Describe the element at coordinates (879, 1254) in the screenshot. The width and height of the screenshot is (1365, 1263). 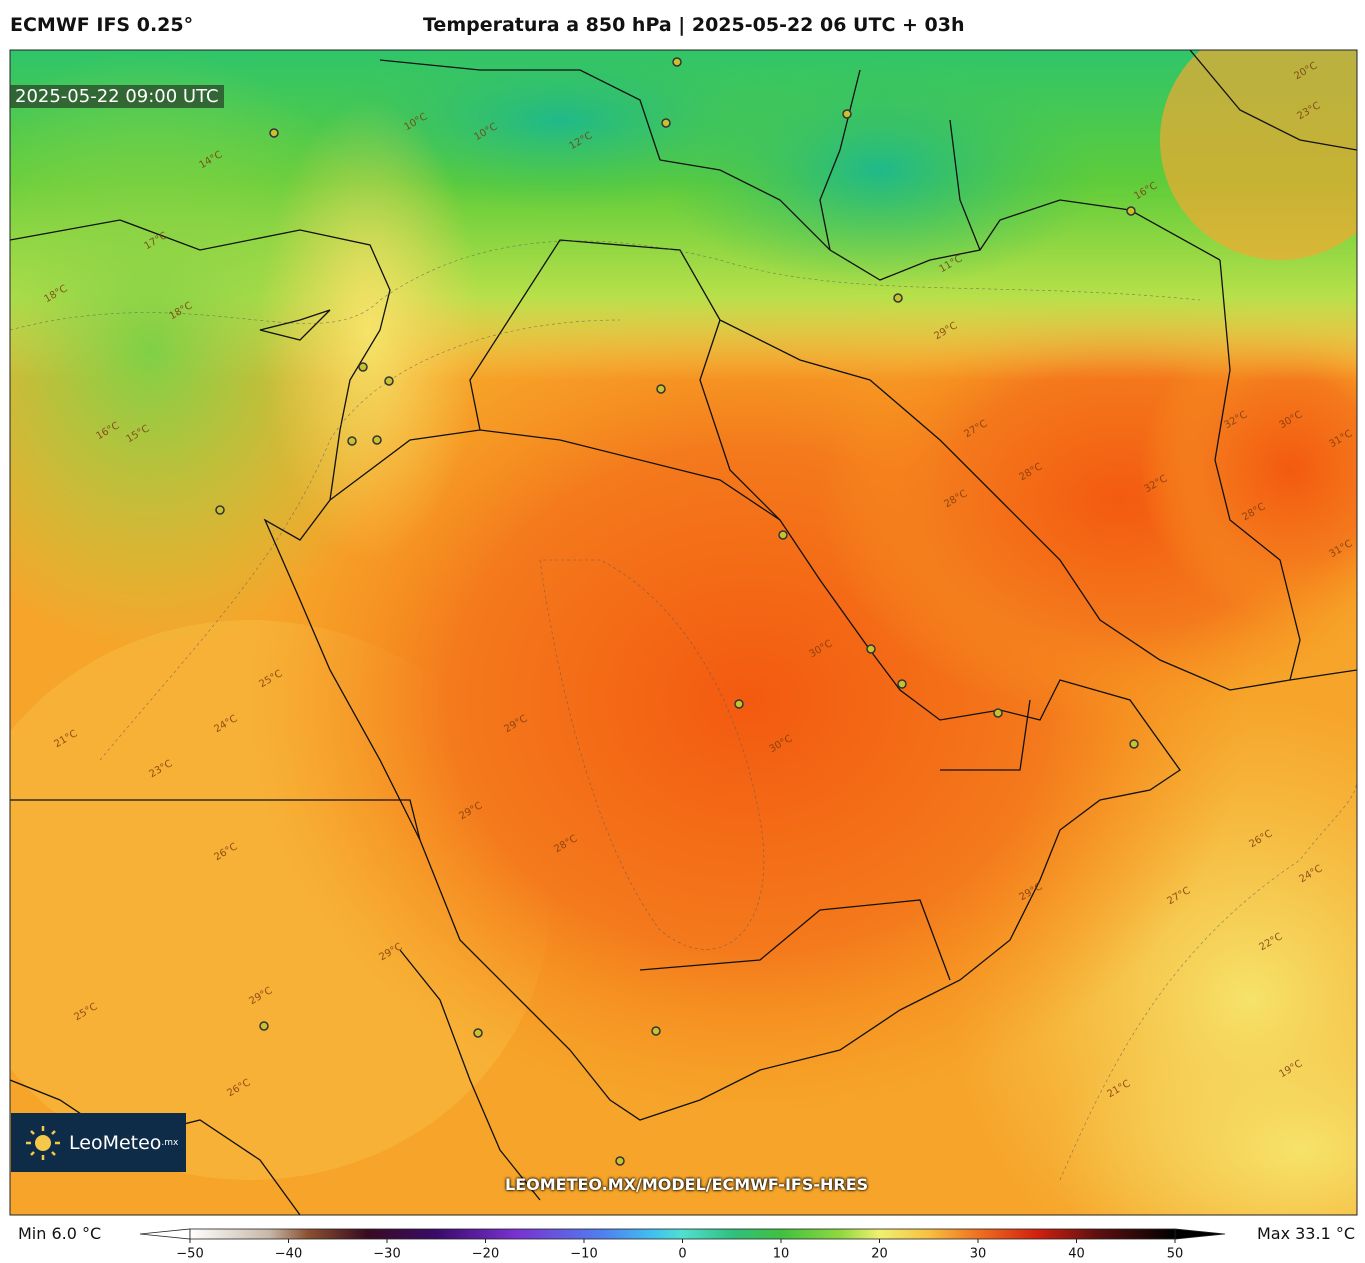
I see `colorbar-tick-label: 20` at that location.